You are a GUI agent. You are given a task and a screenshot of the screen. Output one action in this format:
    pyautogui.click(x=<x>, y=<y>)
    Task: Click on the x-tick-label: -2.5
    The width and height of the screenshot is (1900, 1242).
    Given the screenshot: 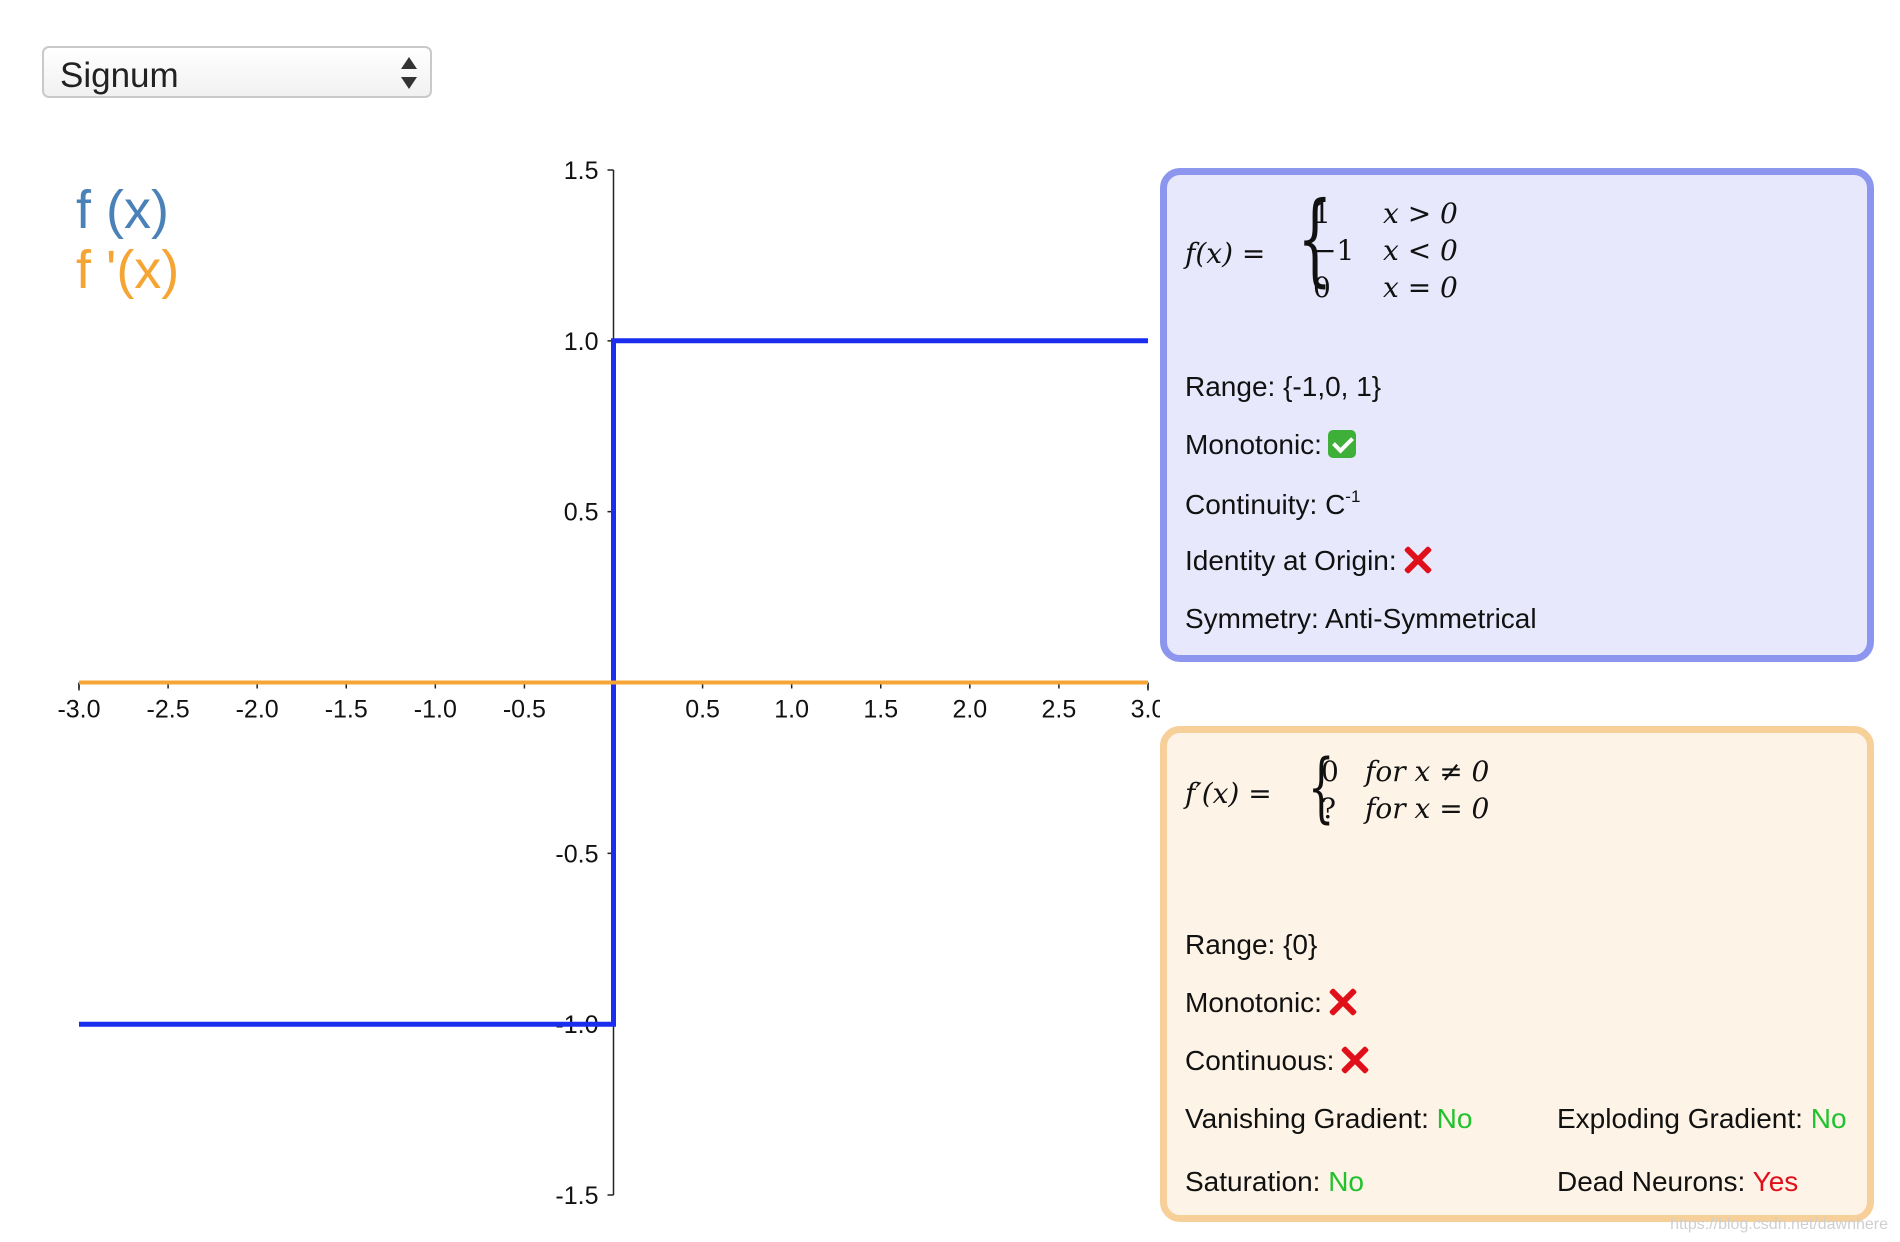 What is the action you would take?
    pyautogui.click(x=168, y=710)
    